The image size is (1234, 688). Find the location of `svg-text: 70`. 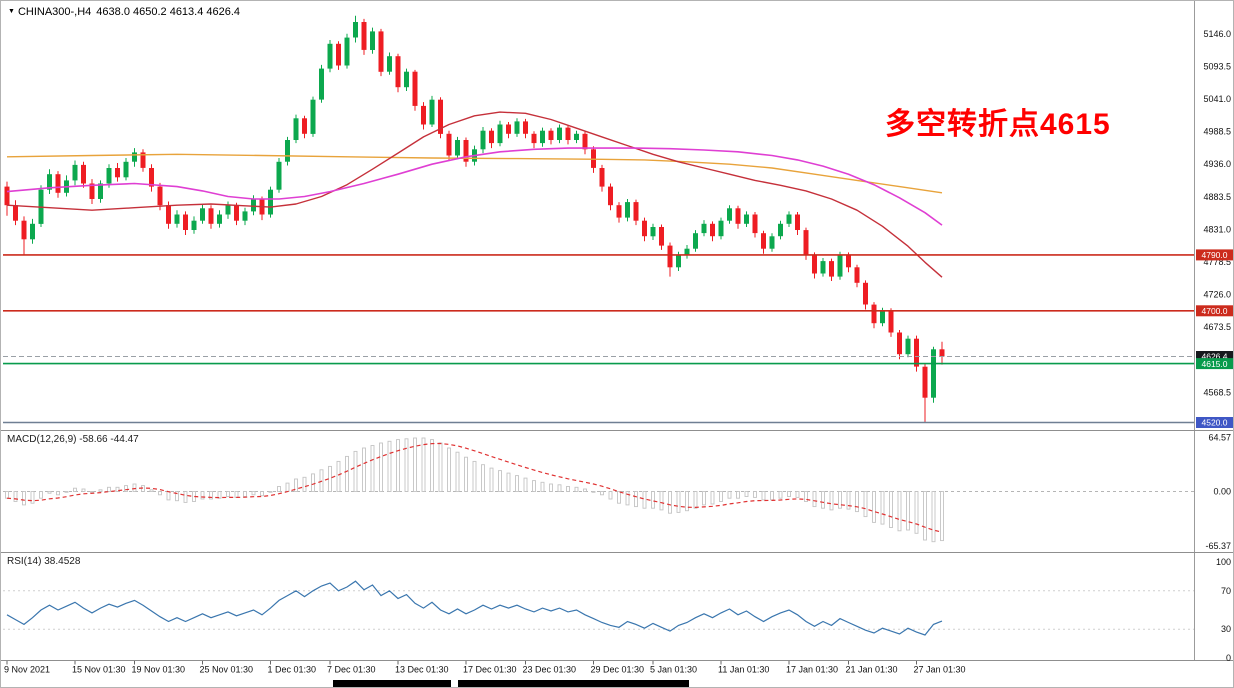

svg-text: 70 is located at coordinates (1226, 591).